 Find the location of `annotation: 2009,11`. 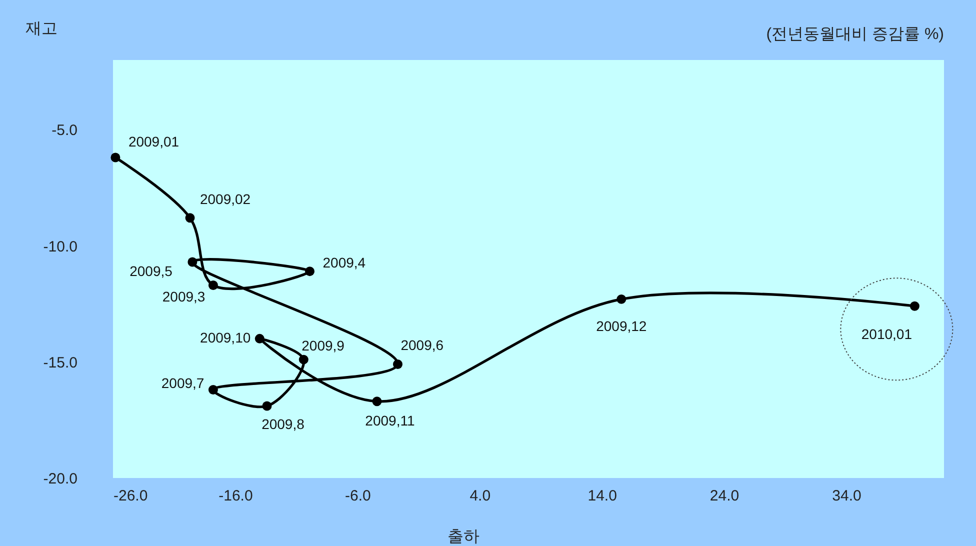

annotation: 2009,11 is located at coordinates (390, 420).